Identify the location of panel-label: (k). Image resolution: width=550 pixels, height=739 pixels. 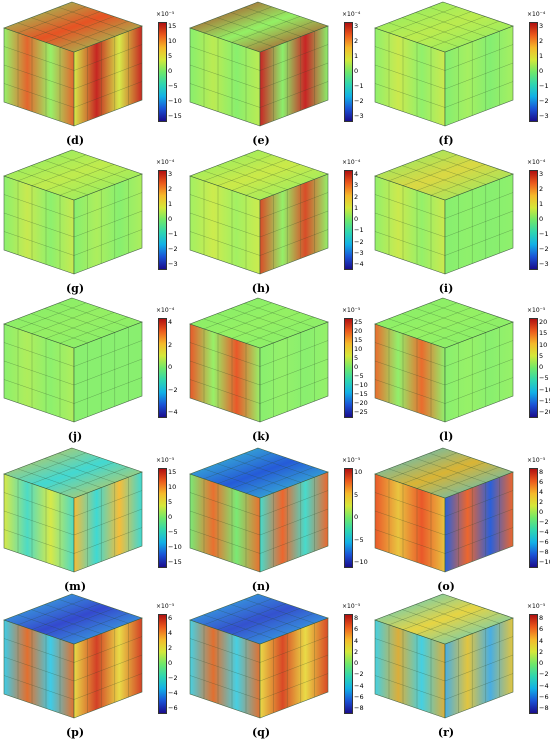
(261, 436).